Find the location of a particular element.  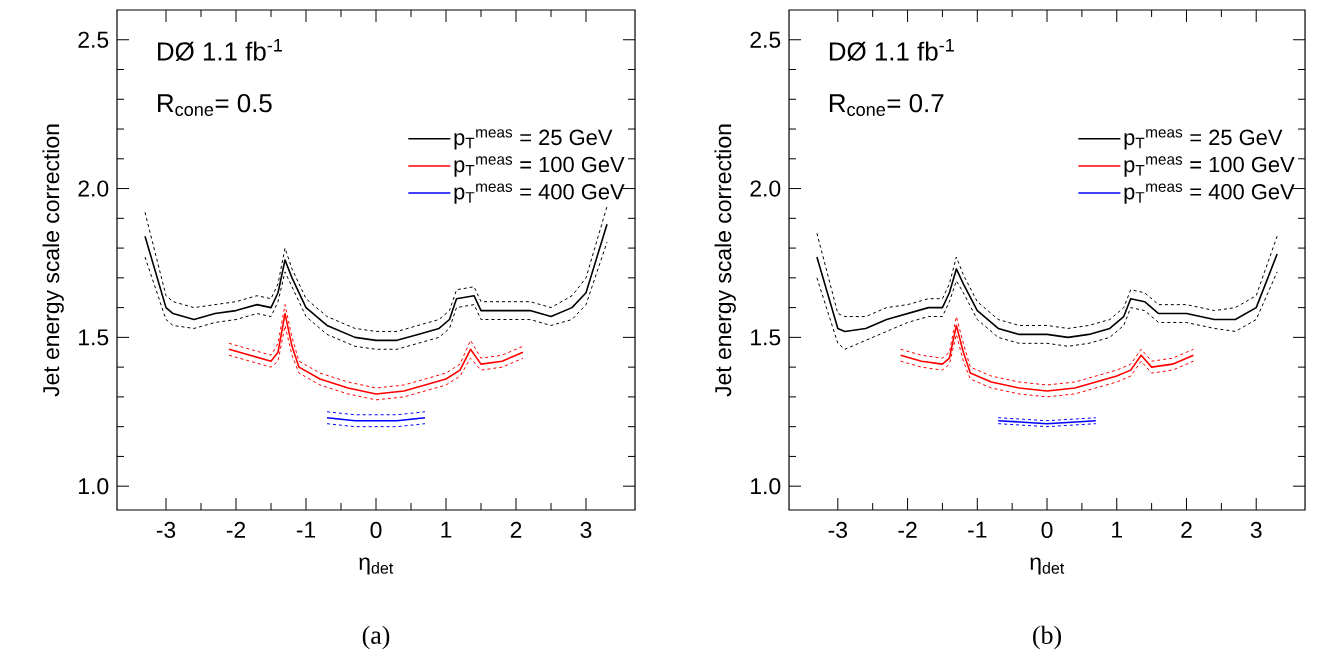

text: (a) is located at coordinates (376, 637).